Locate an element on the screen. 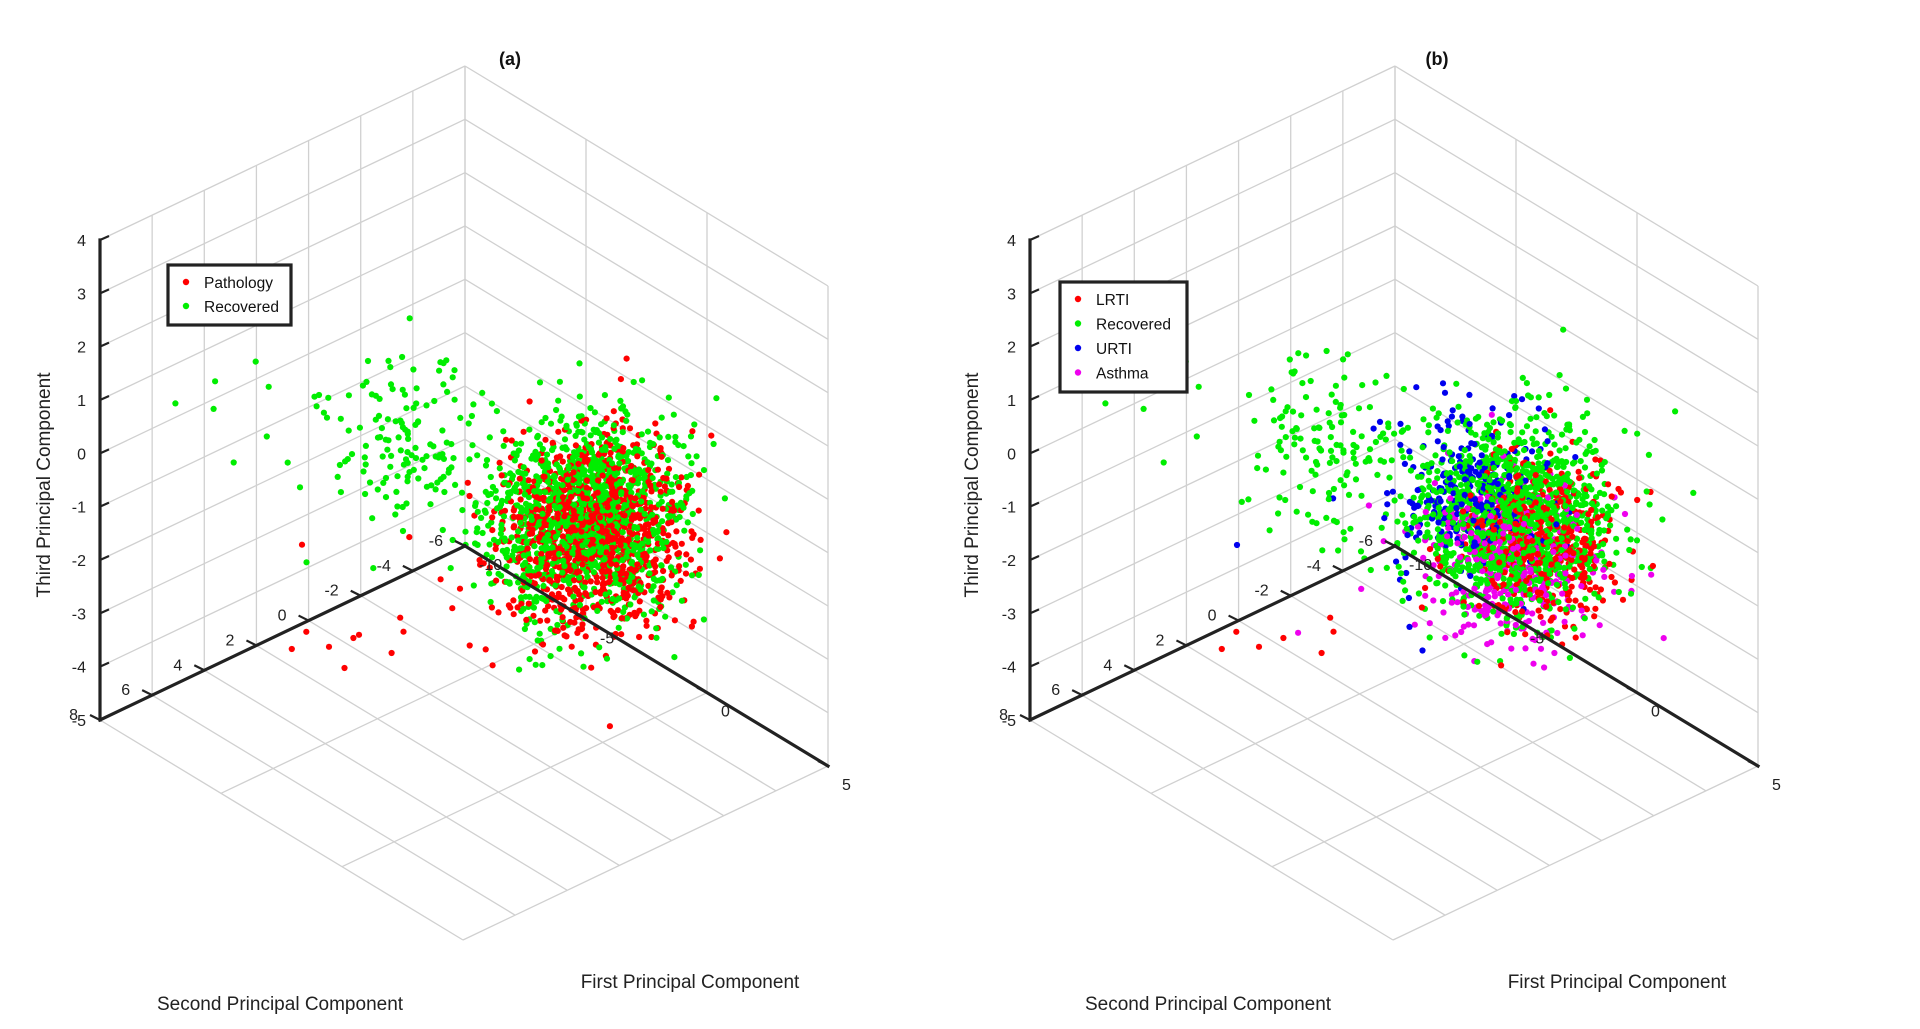 Image resolution: width=1920 pixels, height=1029 pixels. y-tick-label: 8 is located at coordinates (73, 715).